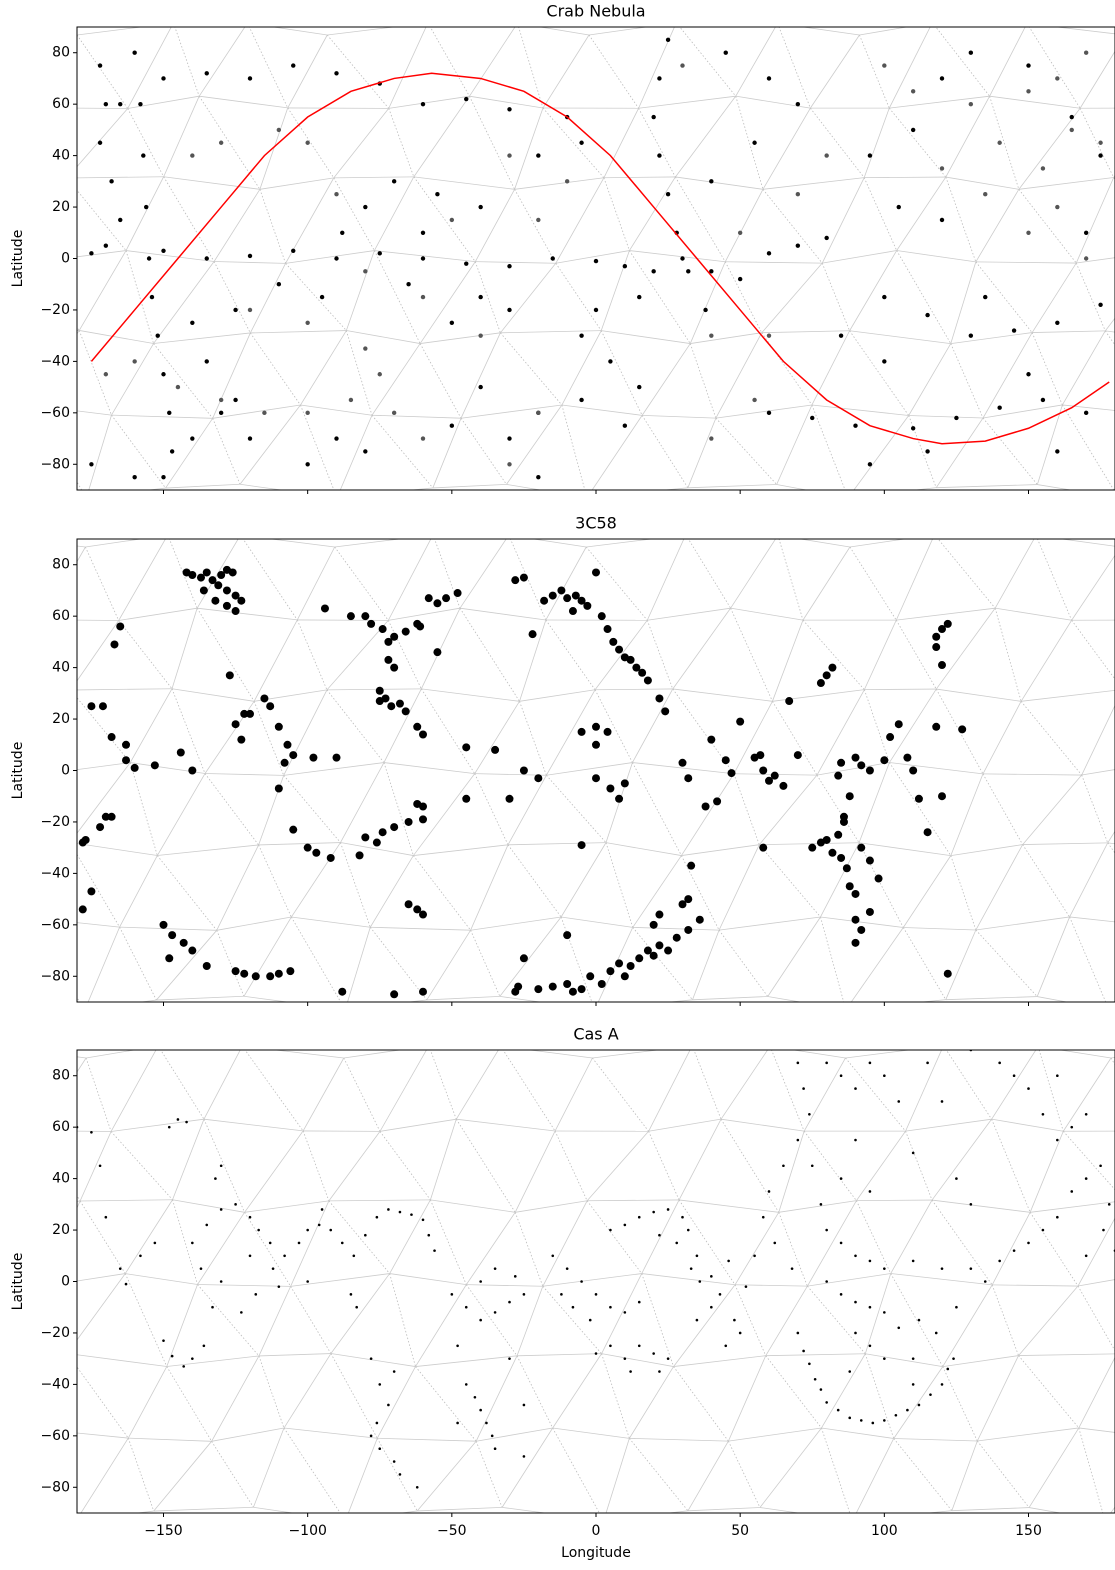 The height and width of the screenshot is (1570, 1115). What do you see at coordinates (596, 1531) in the screenshot?
I see `x-tick-label: 0` at bounding box center [596, 1531].